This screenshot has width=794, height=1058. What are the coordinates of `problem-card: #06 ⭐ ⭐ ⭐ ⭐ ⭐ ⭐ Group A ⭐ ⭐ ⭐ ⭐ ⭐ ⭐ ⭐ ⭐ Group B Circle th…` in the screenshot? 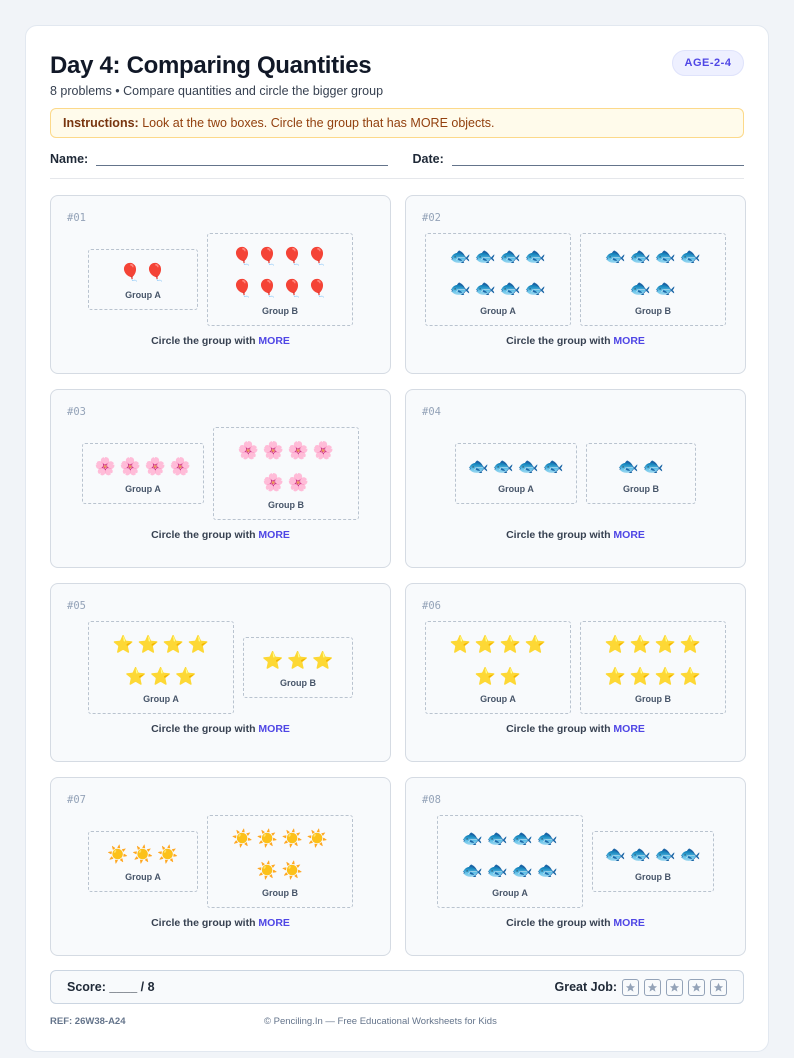 It's located at (575, 672).